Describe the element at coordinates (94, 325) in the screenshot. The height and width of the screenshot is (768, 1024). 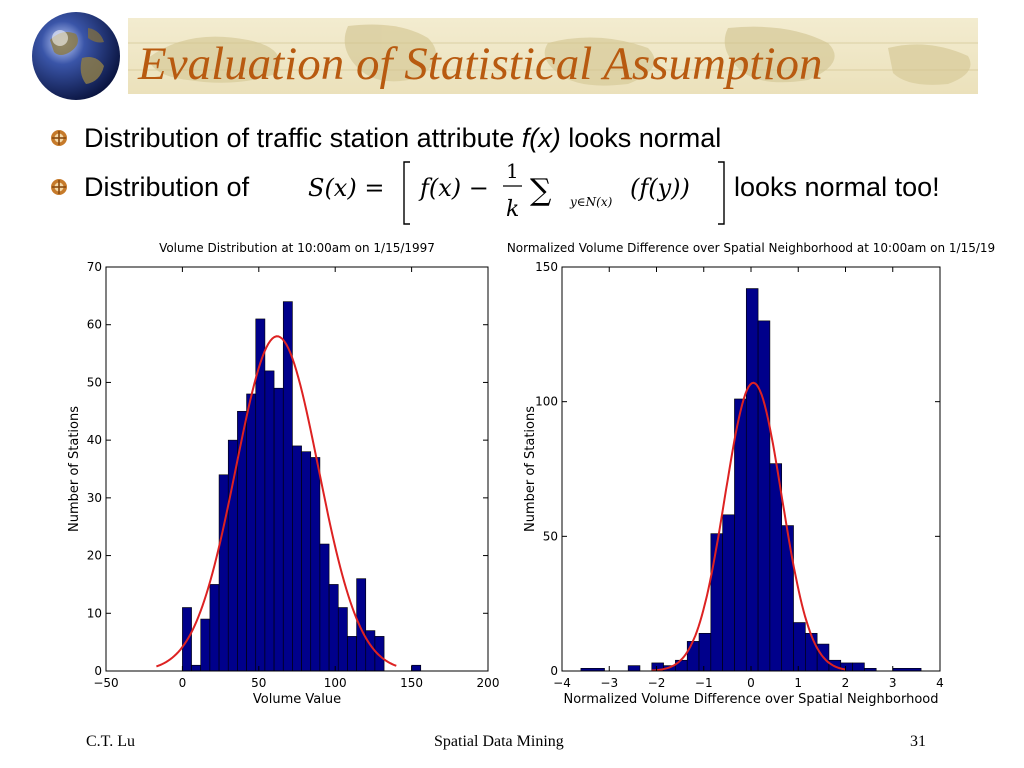
I see `y-tick-label: 60` at that location.